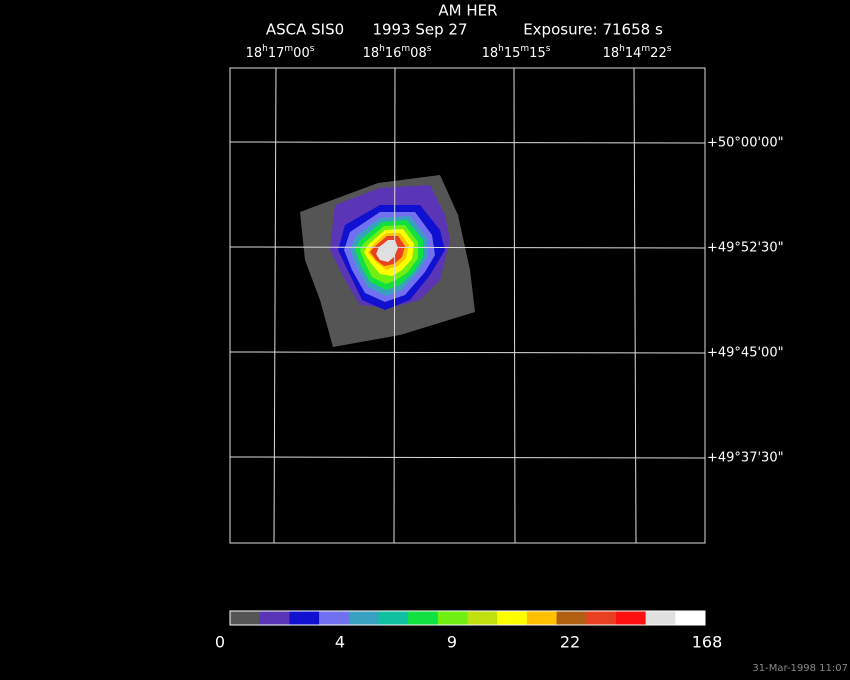  What do you see at coordinates (469, 631) in the screenshot?
I see `colorbar: 0 4 9 22 168` at bounding box center [469, 631].